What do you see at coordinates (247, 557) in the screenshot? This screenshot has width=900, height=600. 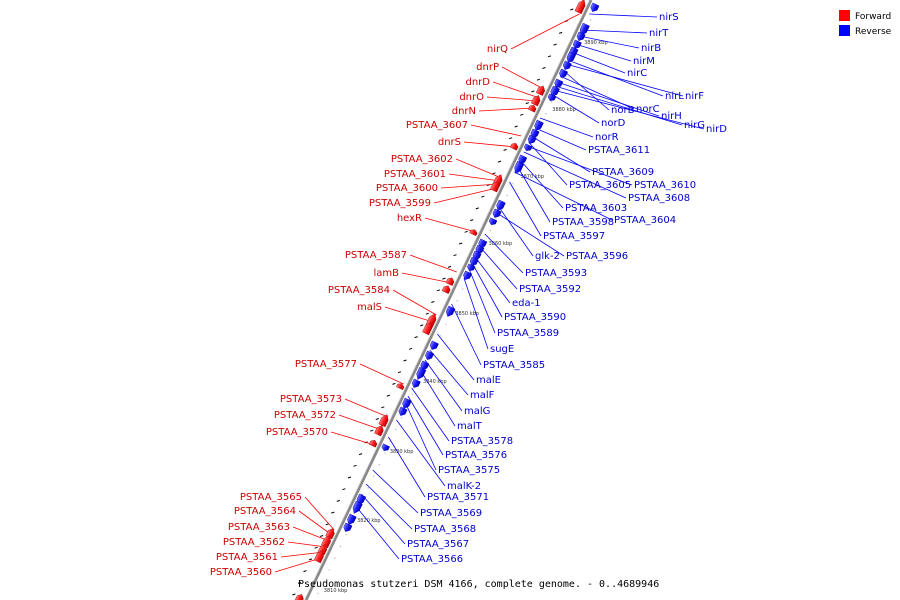 I see `gene-label-pstaa-3561: PSTAA_3561` at bounding box center [247, 557].